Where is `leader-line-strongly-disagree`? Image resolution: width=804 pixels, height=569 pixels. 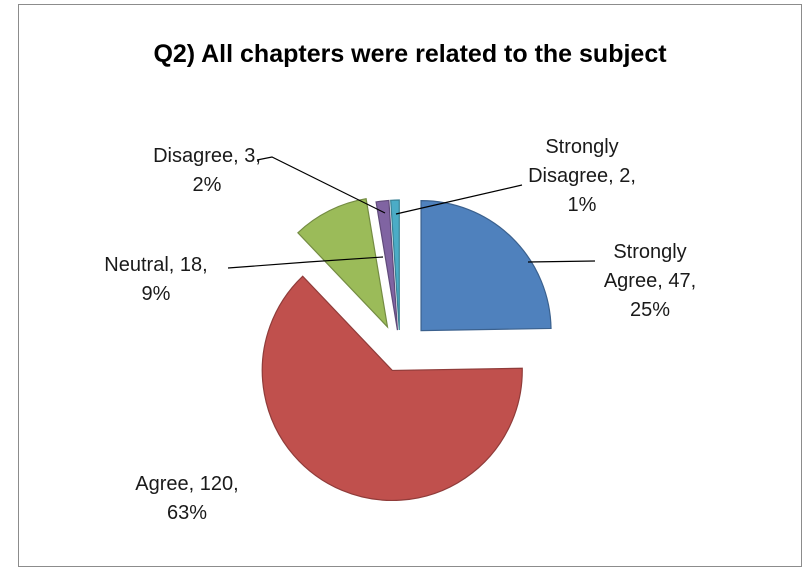 leader-line-strongly-disagree is located at coordinates (459, 199).